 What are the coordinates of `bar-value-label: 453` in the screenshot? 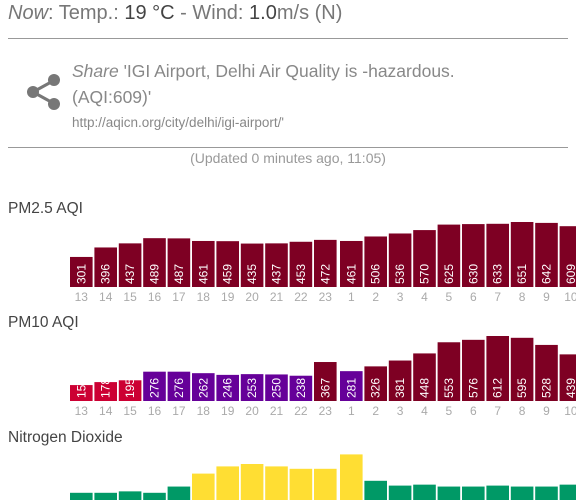 It's located at (301, 274).